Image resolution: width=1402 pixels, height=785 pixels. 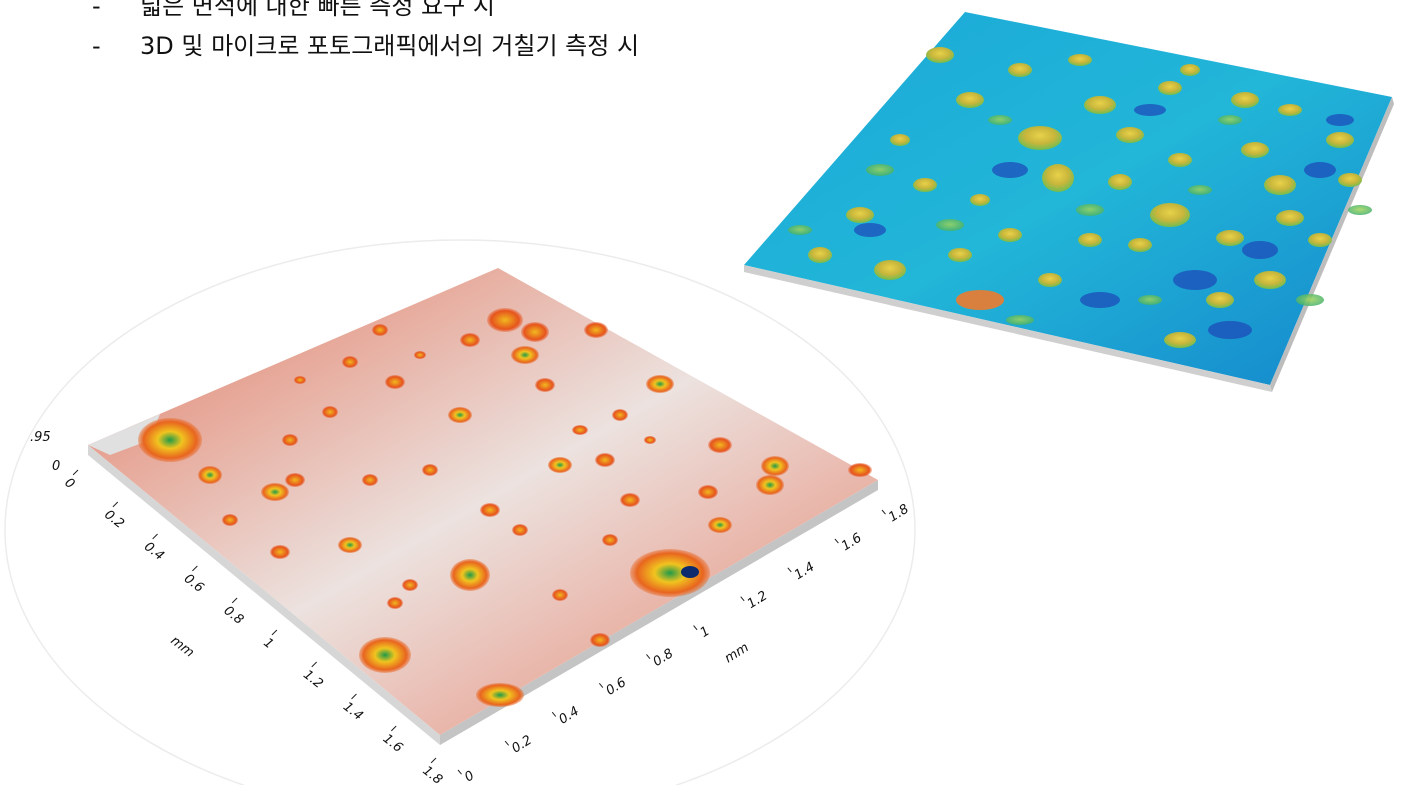 I want to click on right-axis-unit: mm, so click(x=736, y=653).